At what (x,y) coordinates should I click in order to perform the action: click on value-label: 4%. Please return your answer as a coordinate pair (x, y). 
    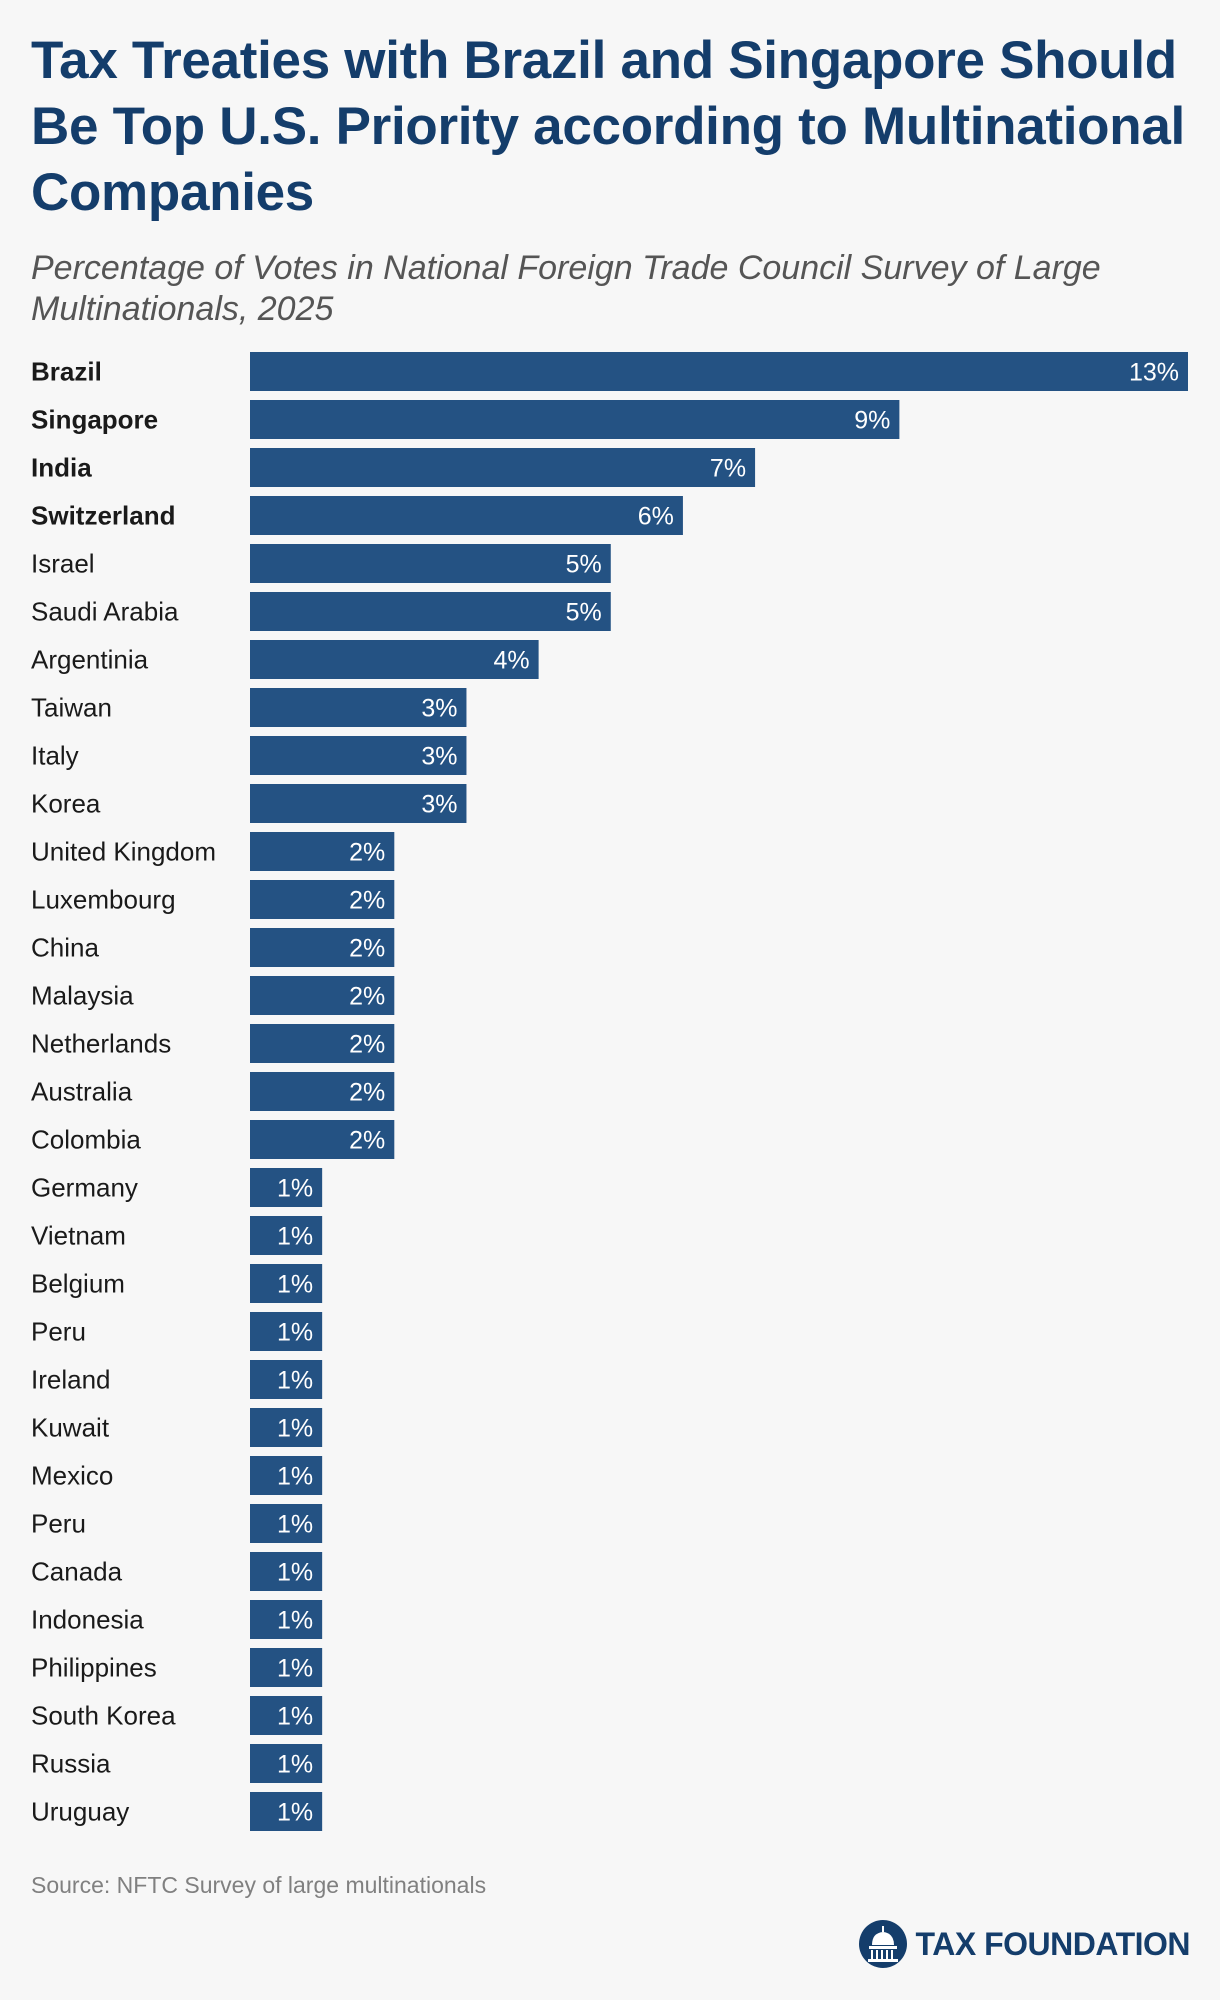
    Looking at the image, I should click on (511, 661).